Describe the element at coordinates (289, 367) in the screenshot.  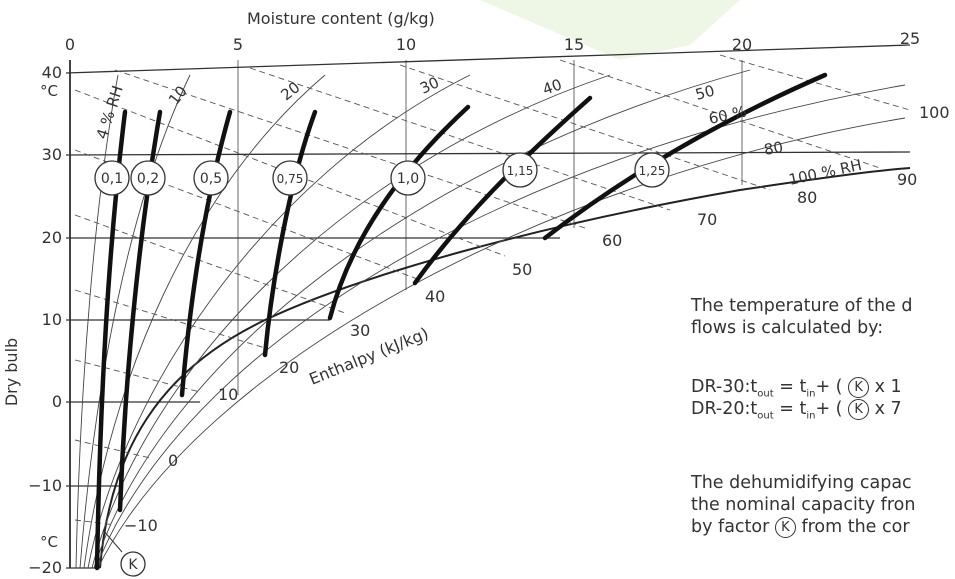
I see `enthalpy-label: 20` at that location.